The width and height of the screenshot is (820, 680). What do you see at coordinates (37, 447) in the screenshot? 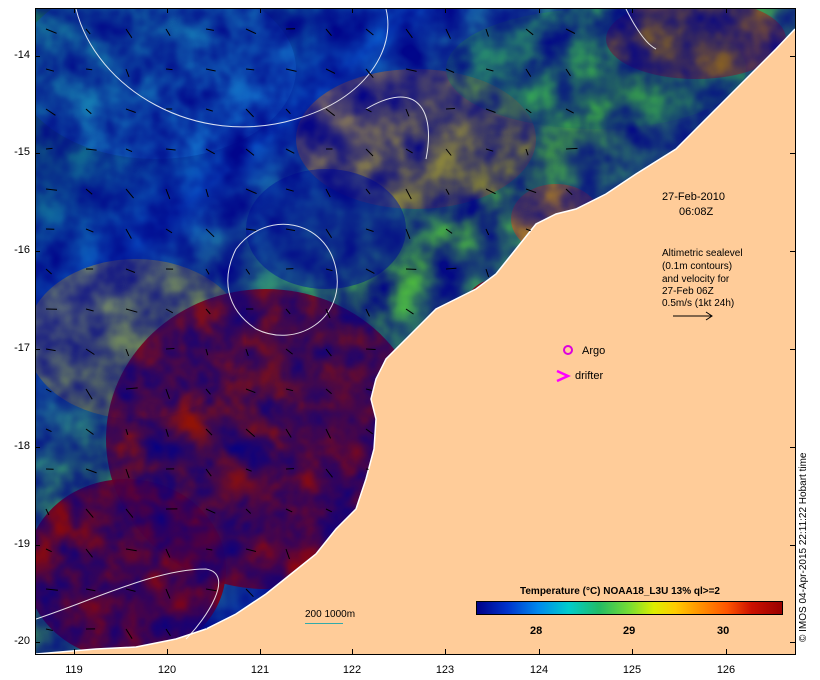
I see `y-tick-mark` at bounding box center [37, 447].